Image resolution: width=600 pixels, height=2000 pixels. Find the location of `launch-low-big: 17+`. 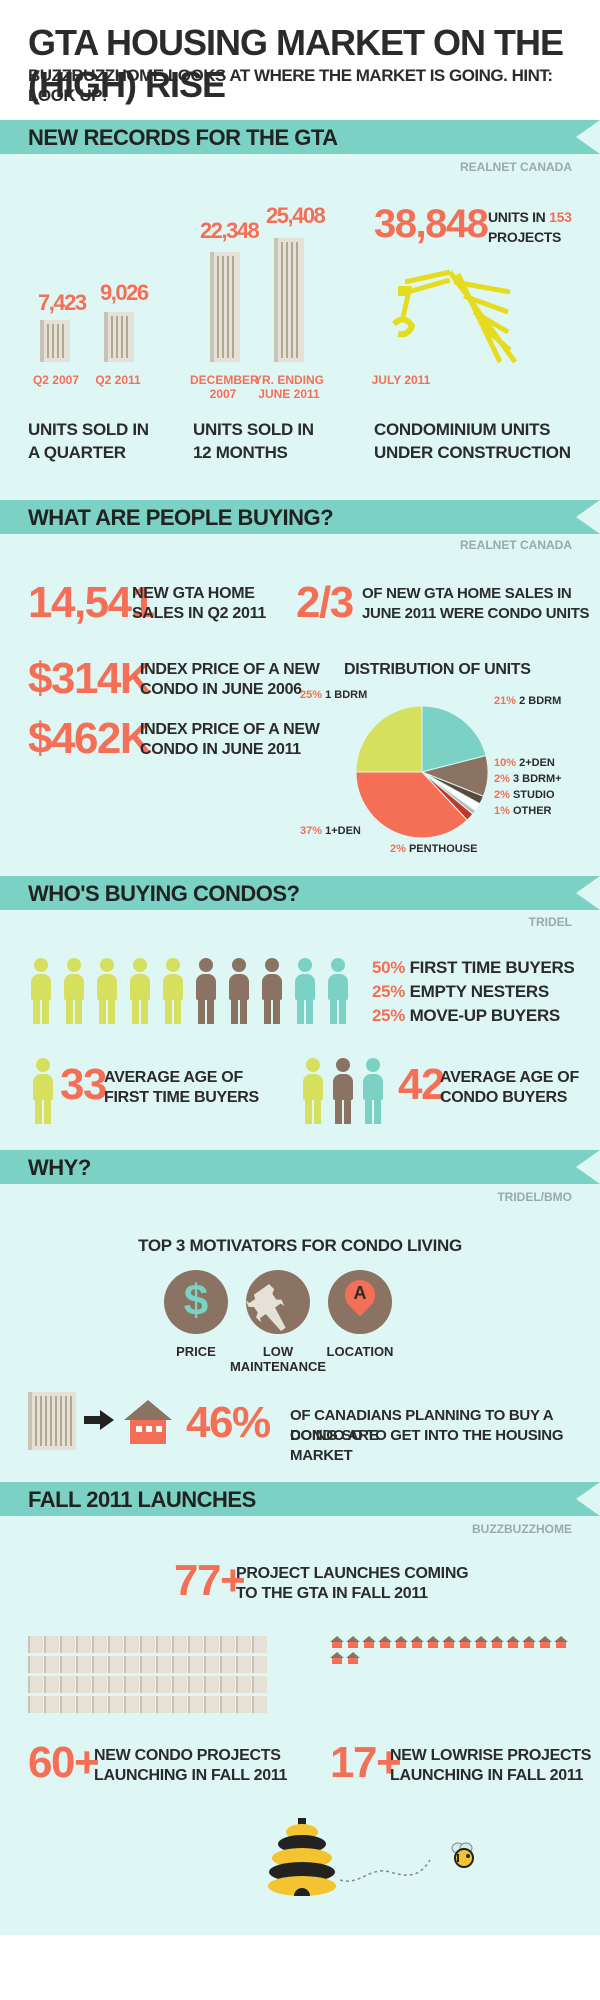

launch-low-big: 17+ is located at coordinates (366, 1762).